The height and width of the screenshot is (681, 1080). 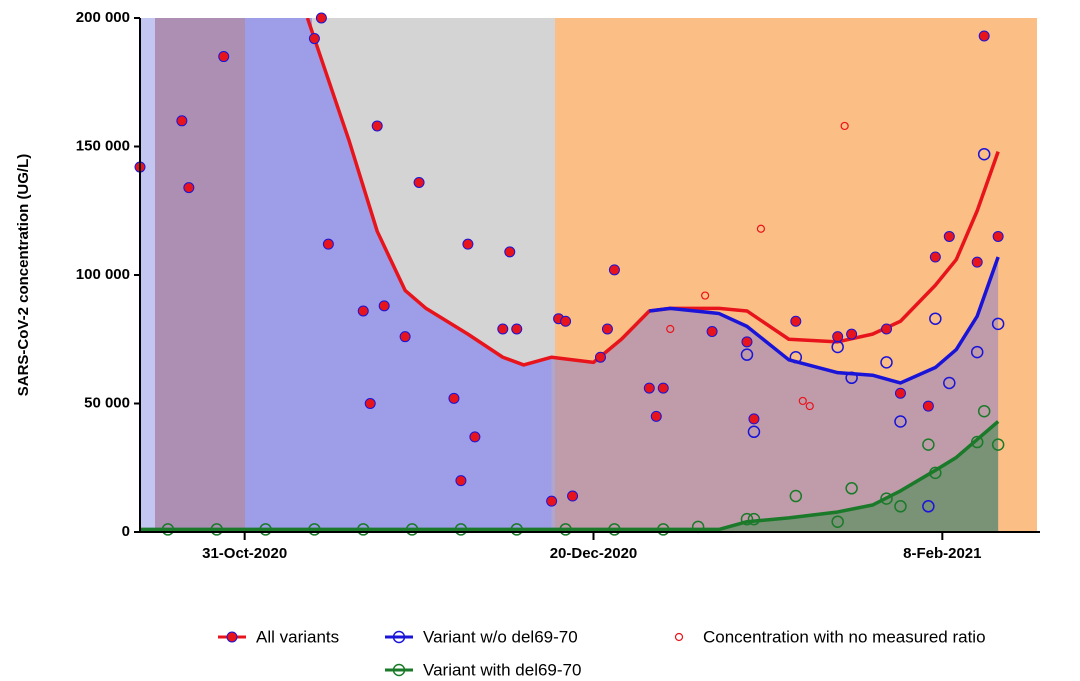 What do you see at coordinates (103, 17) in the screenshot?
I see `y-tick-label: 200 000` at bounding box center [103, 17].